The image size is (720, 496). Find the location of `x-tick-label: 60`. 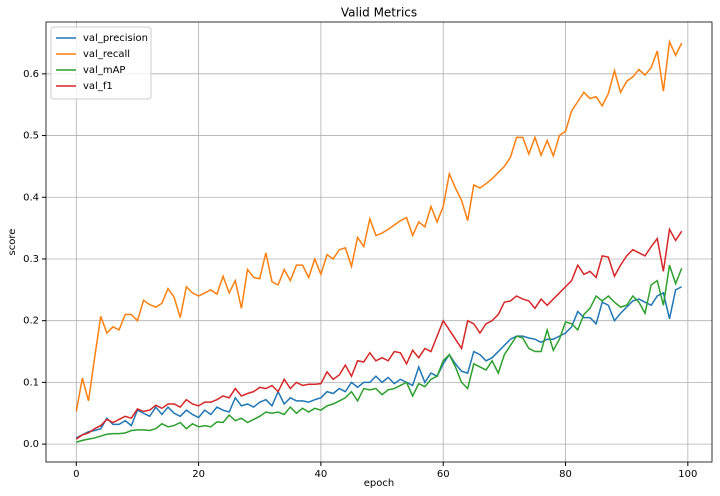

x-tick-label: 60 is located at coordinates (443, 474).